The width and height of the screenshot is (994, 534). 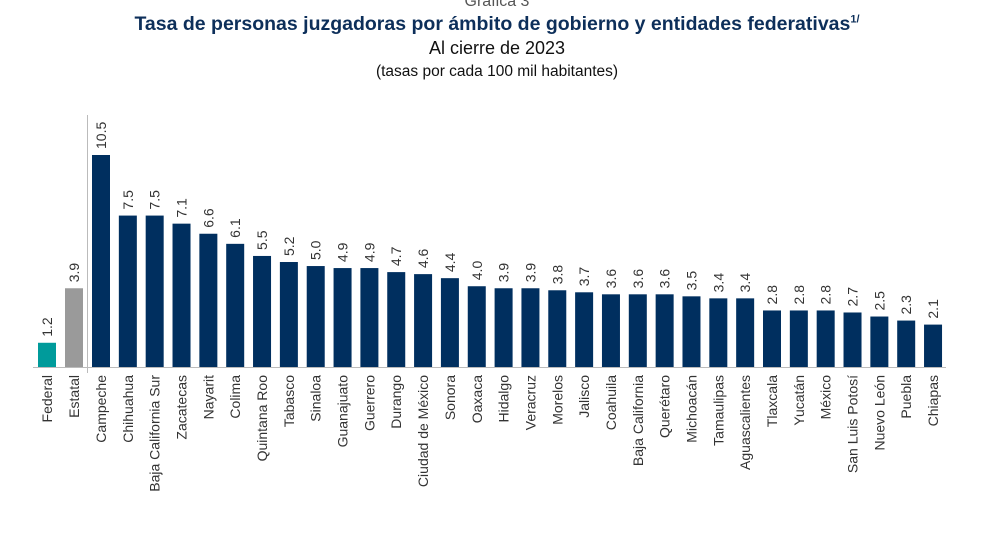 What do you see at coordinates (316, 250) in the screenshot?
I see `data-label: 5.0` at bounding box center [316, 250].